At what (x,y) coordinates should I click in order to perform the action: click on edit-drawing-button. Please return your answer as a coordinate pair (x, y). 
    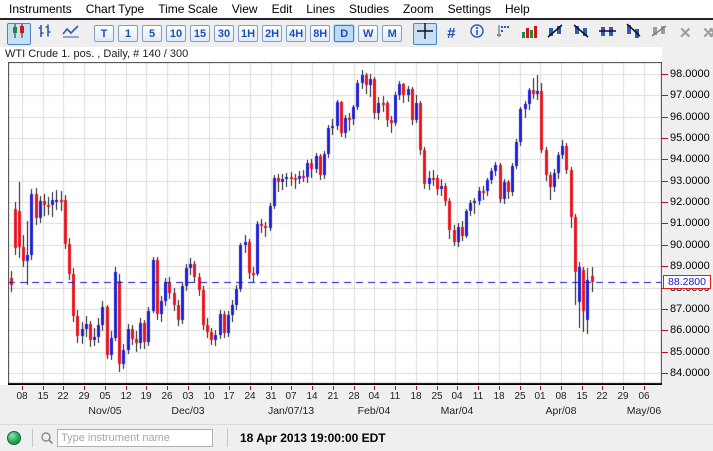
    Looking at the image, I should click on (659, 34).